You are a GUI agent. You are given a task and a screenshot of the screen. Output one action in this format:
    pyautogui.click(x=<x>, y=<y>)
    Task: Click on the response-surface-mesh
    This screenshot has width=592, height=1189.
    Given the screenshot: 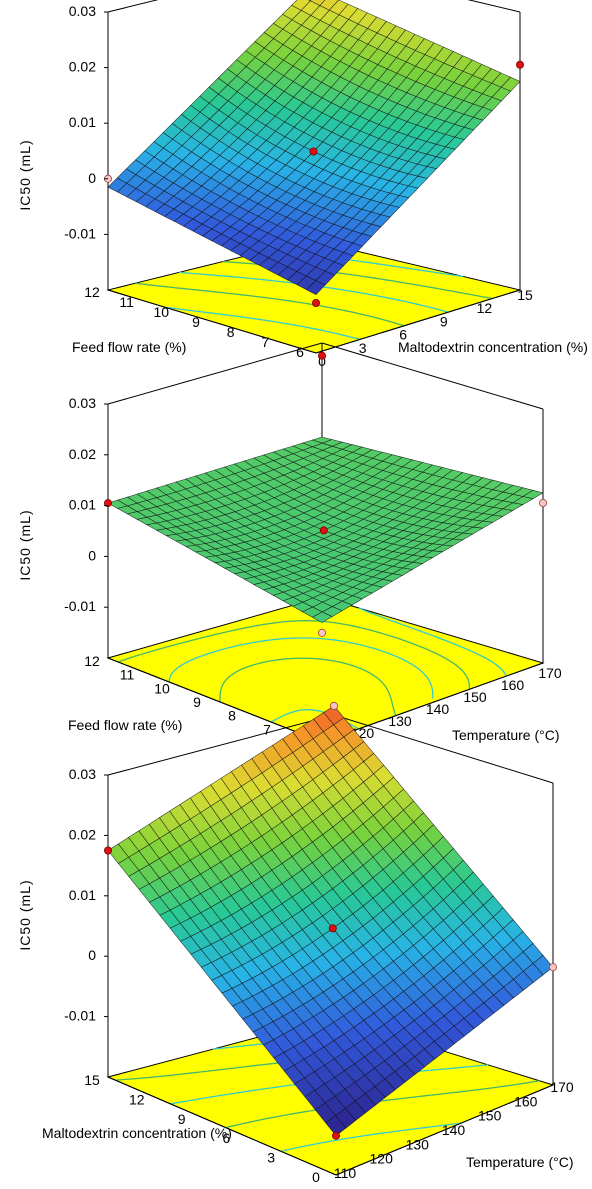 What is the action you would take?
    pyautogui.click(x=325, y=529)
    